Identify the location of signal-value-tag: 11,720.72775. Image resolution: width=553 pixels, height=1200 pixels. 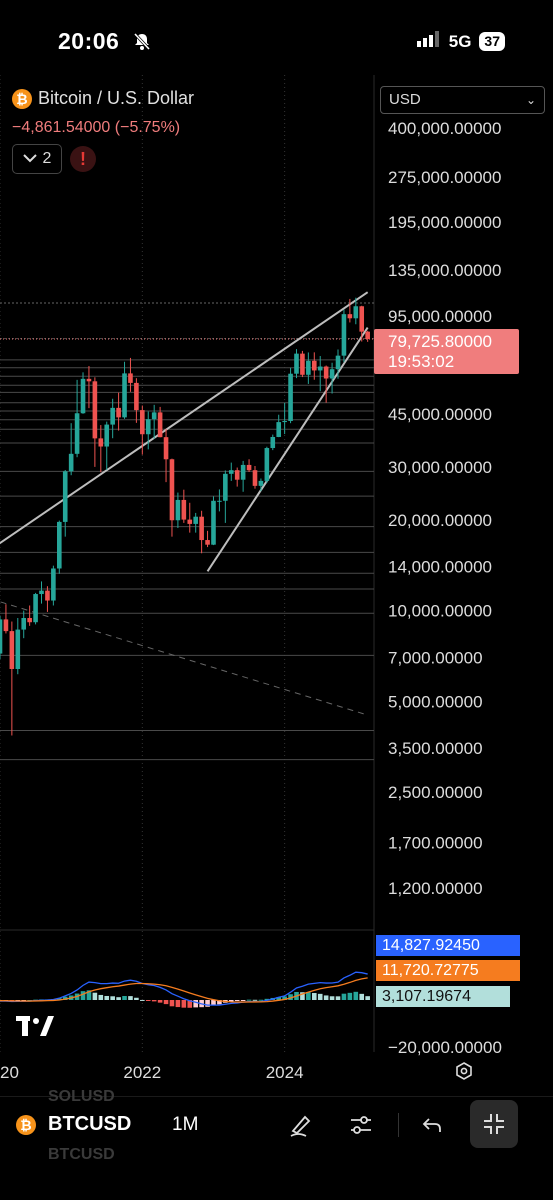
(448, 970).